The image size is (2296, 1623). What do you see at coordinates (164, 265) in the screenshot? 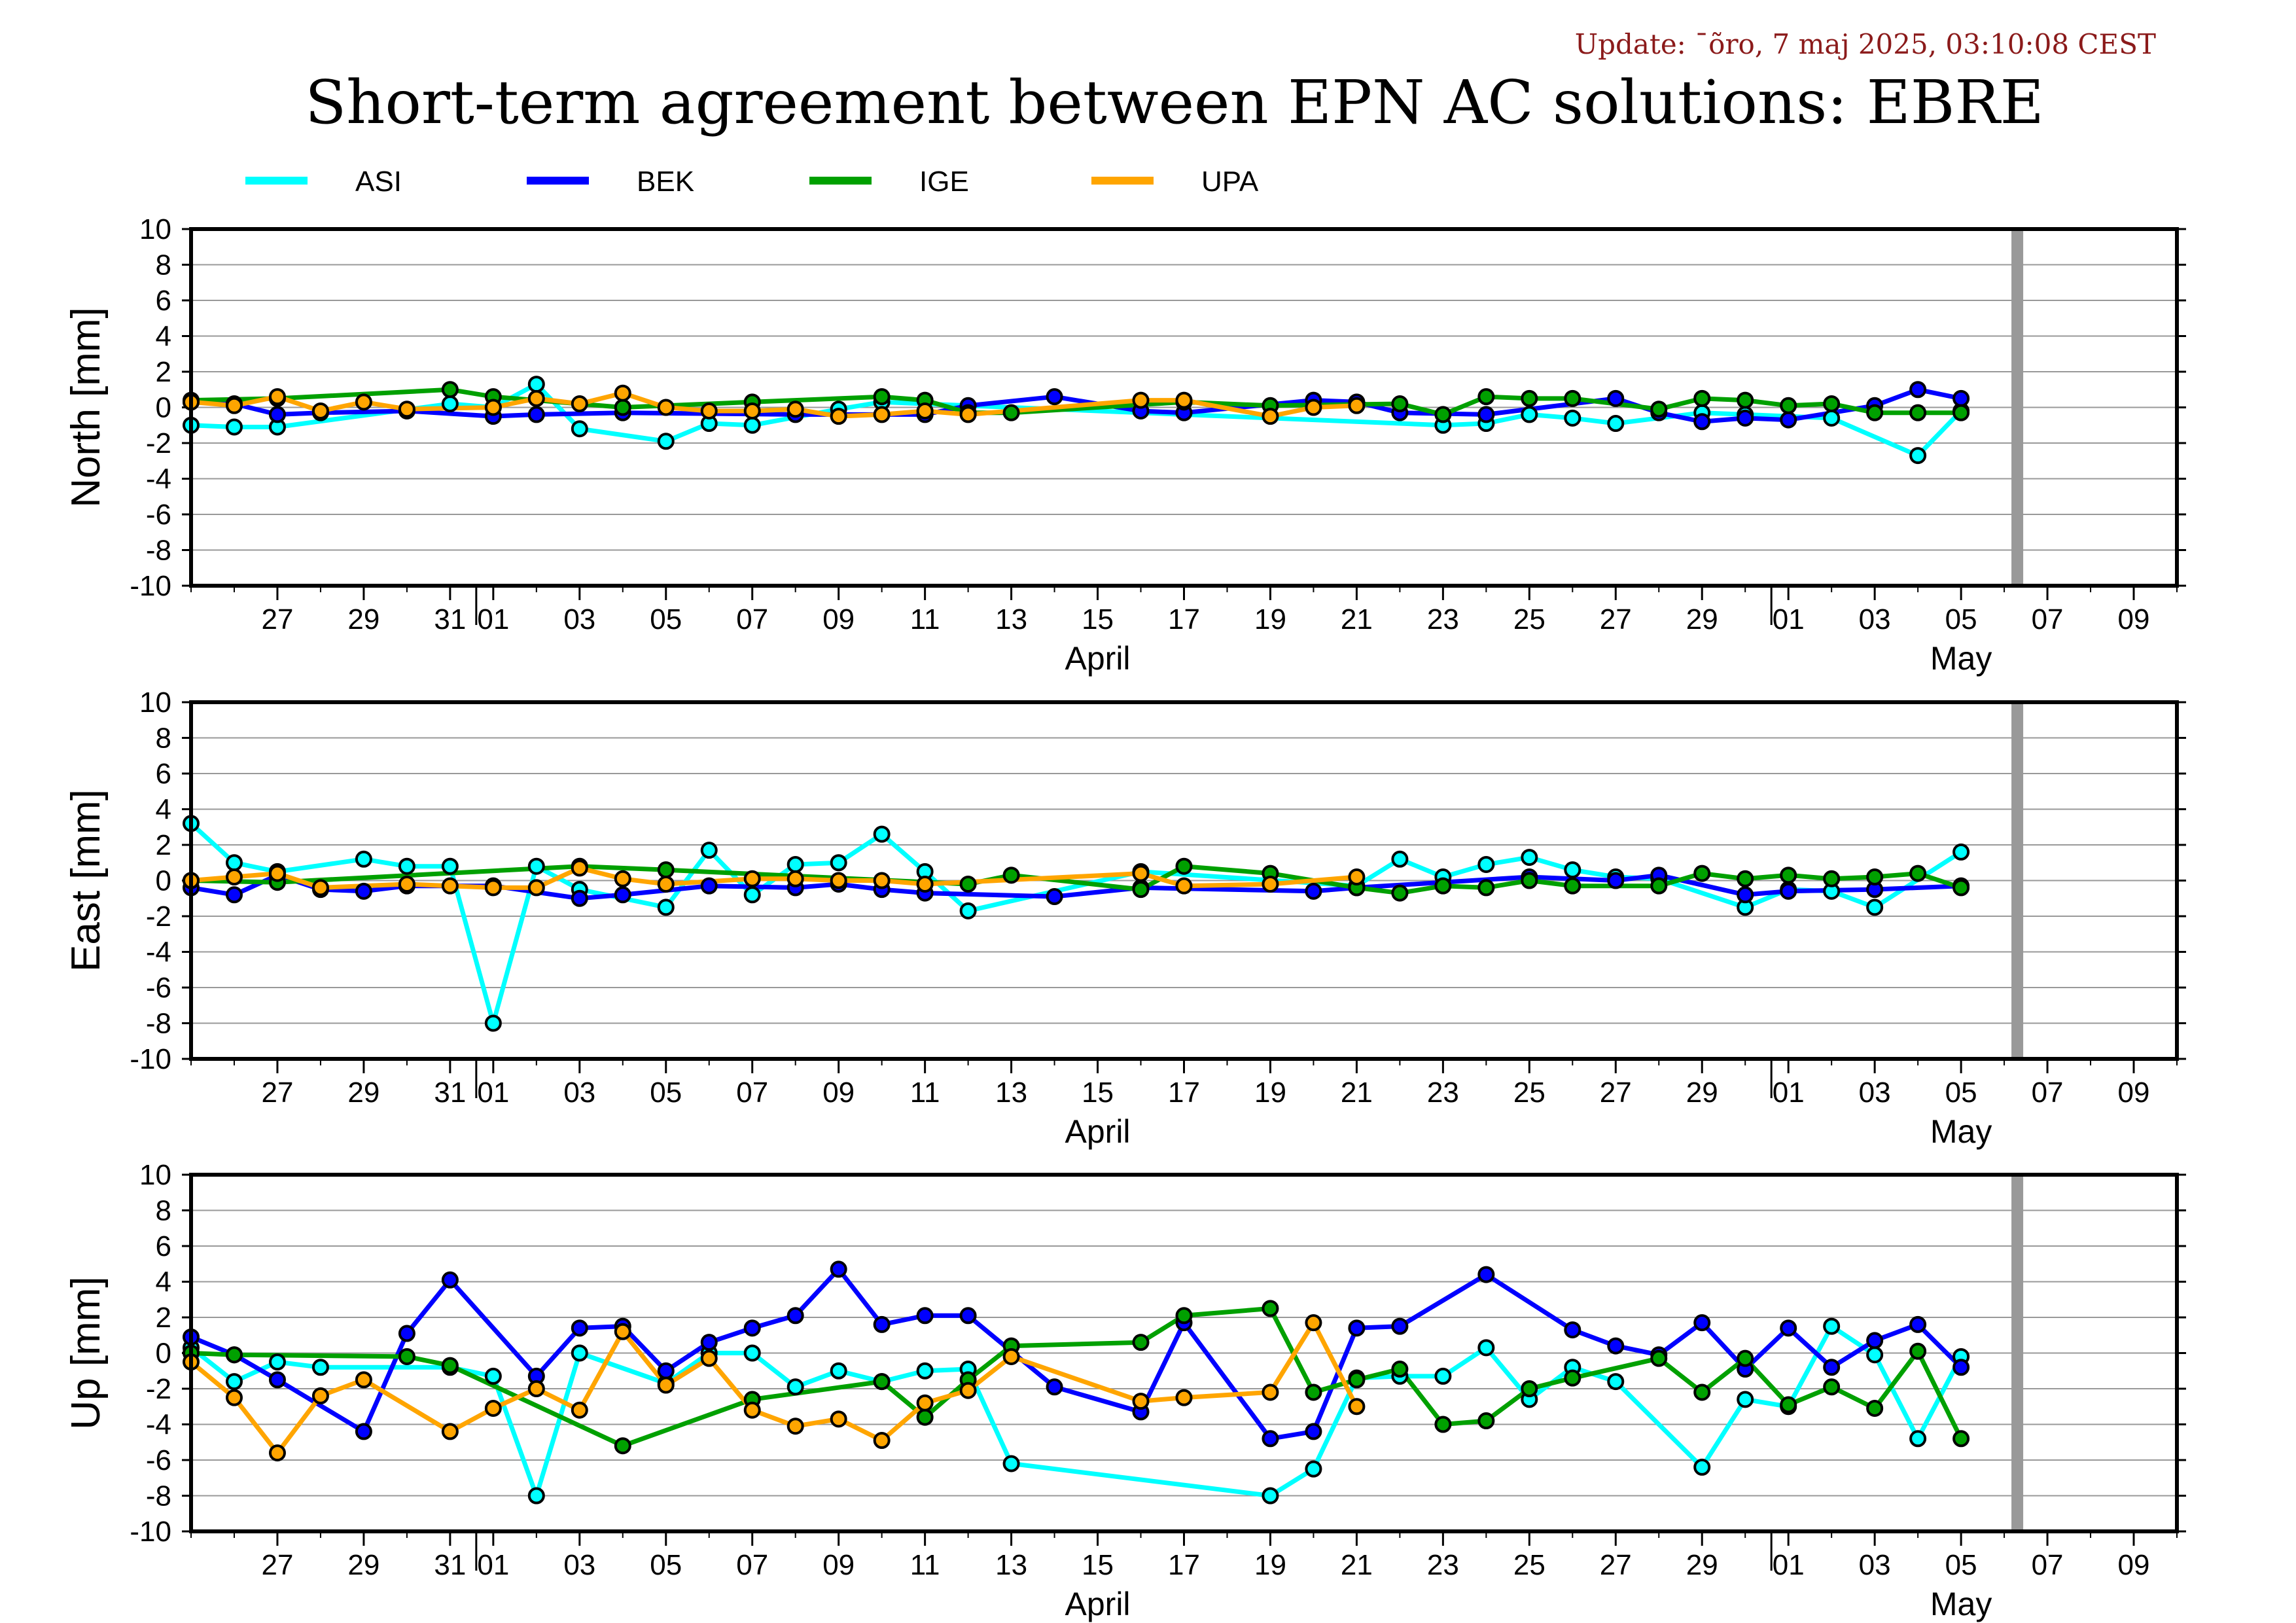
I see `y-tick-label: 8` at bounding box center [164, 265].